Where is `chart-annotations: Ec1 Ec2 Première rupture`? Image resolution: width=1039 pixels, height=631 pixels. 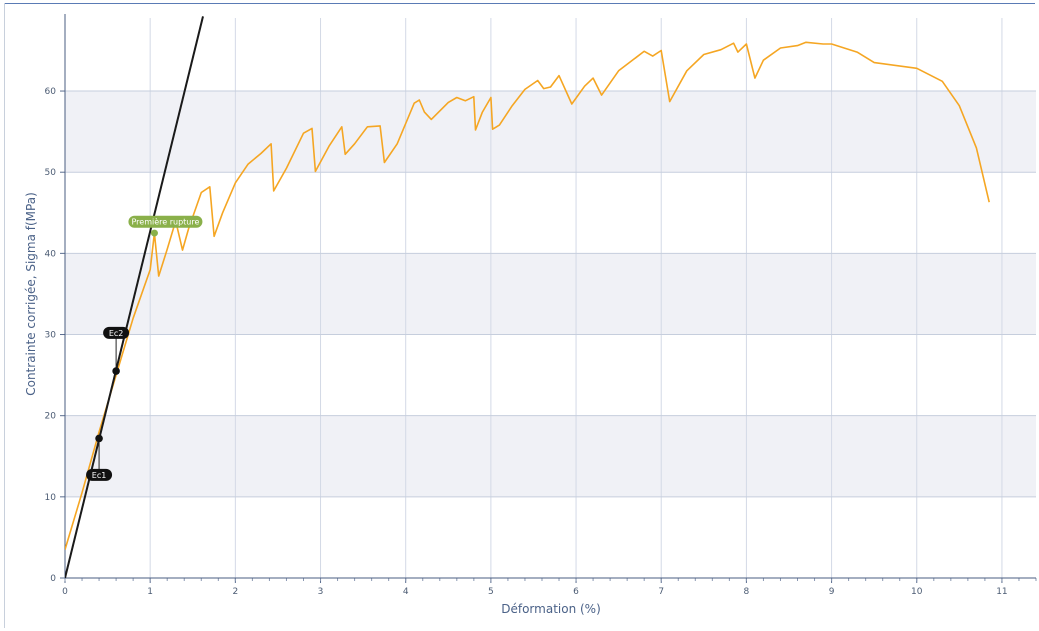
chart-annotations: Ec1 Ec2 Première rupture is located at coordinates (144, 348).